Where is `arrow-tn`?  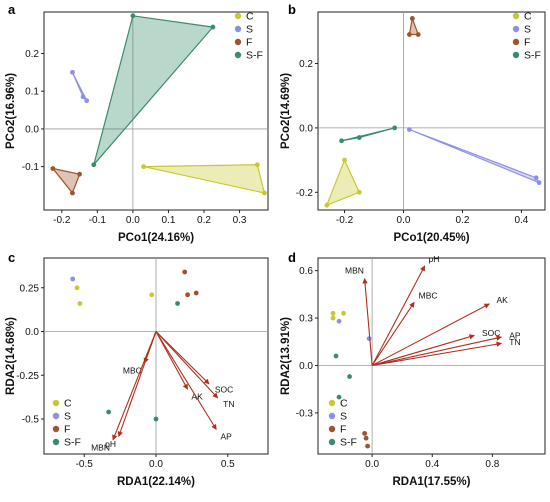 arrow-tn is located at coordinates (437, 354).